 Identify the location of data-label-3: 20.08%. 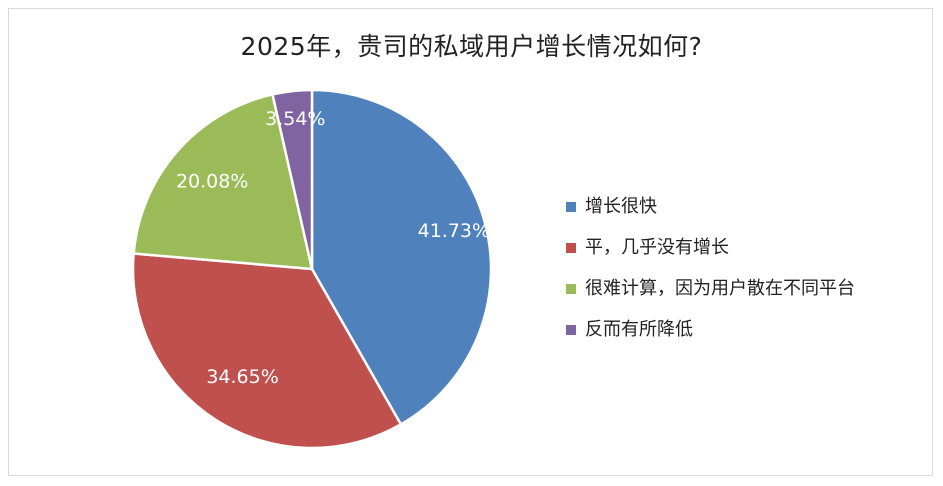
(212, 181).